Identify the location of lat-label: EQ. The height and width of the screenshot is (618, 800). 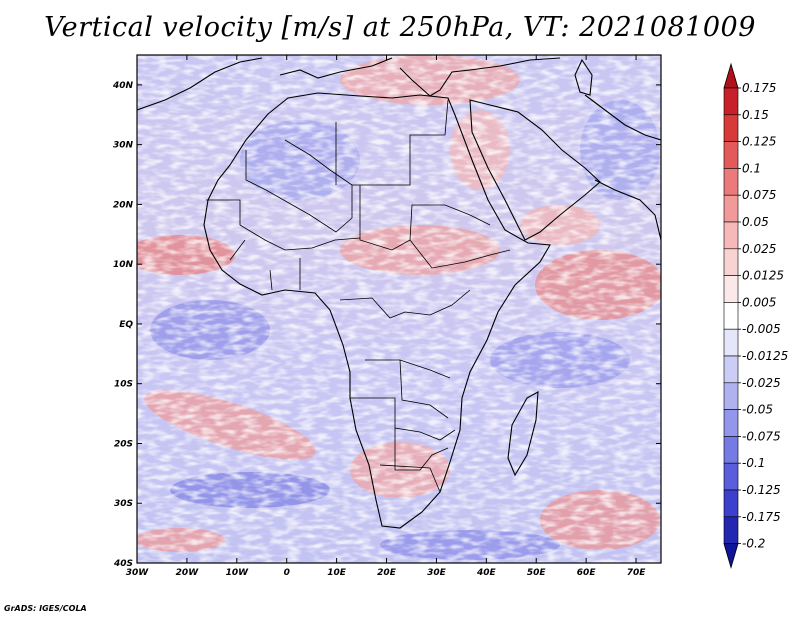
(126, 325).